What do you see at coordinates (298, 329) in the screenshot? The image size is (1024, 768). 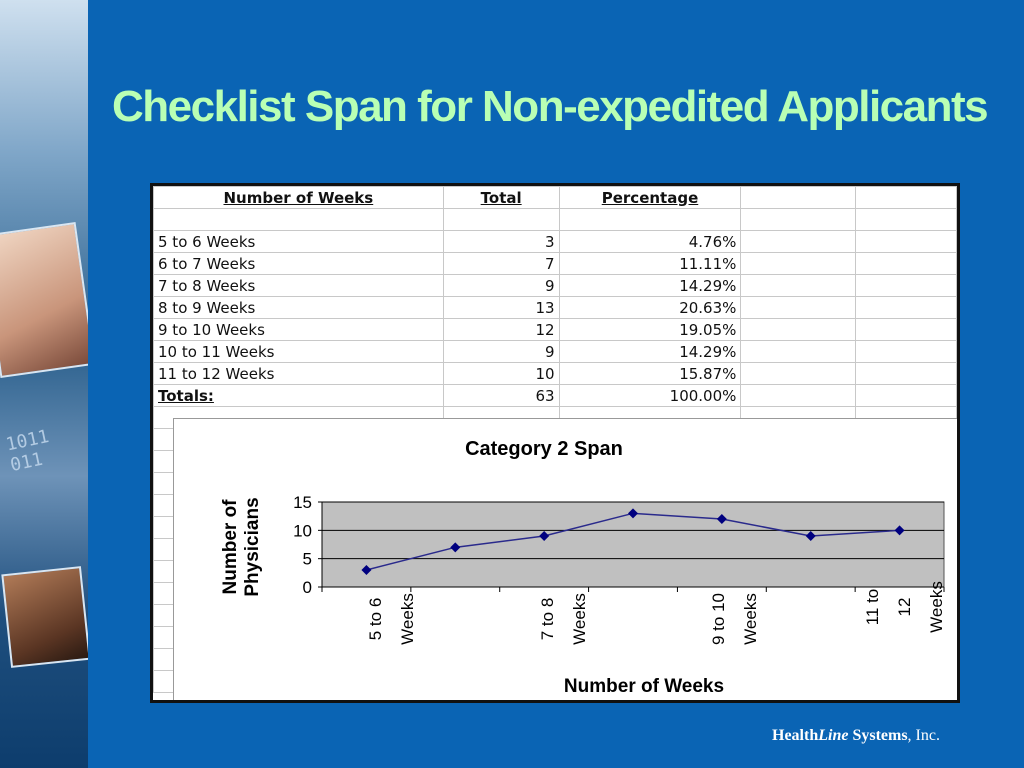 I see `weeks-cell: 9 to 10 Weeks` at bounding box center [298, 329].